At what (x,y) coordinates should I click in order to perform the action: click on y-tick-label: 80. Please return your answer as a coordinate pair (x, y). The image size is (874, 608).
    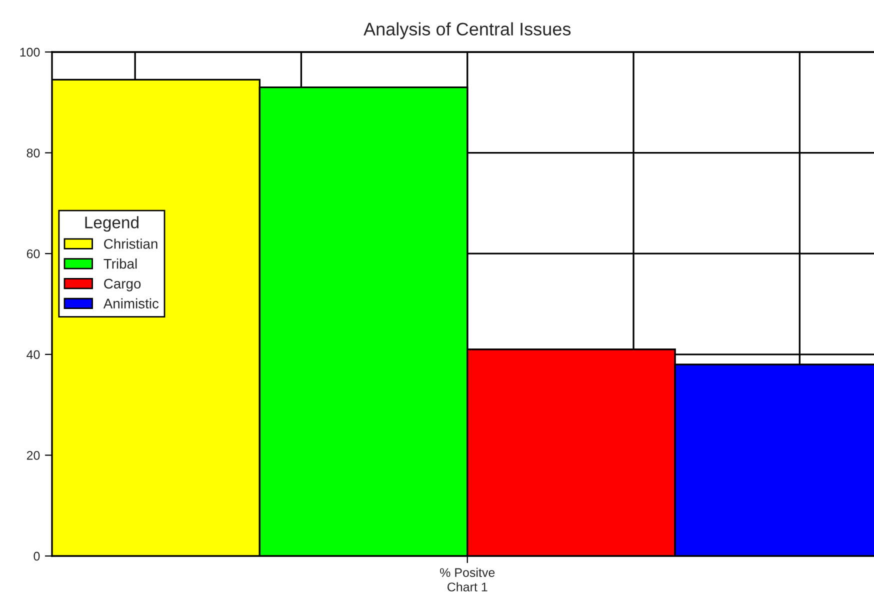
    Looking at the image, I should click on (33, 153).